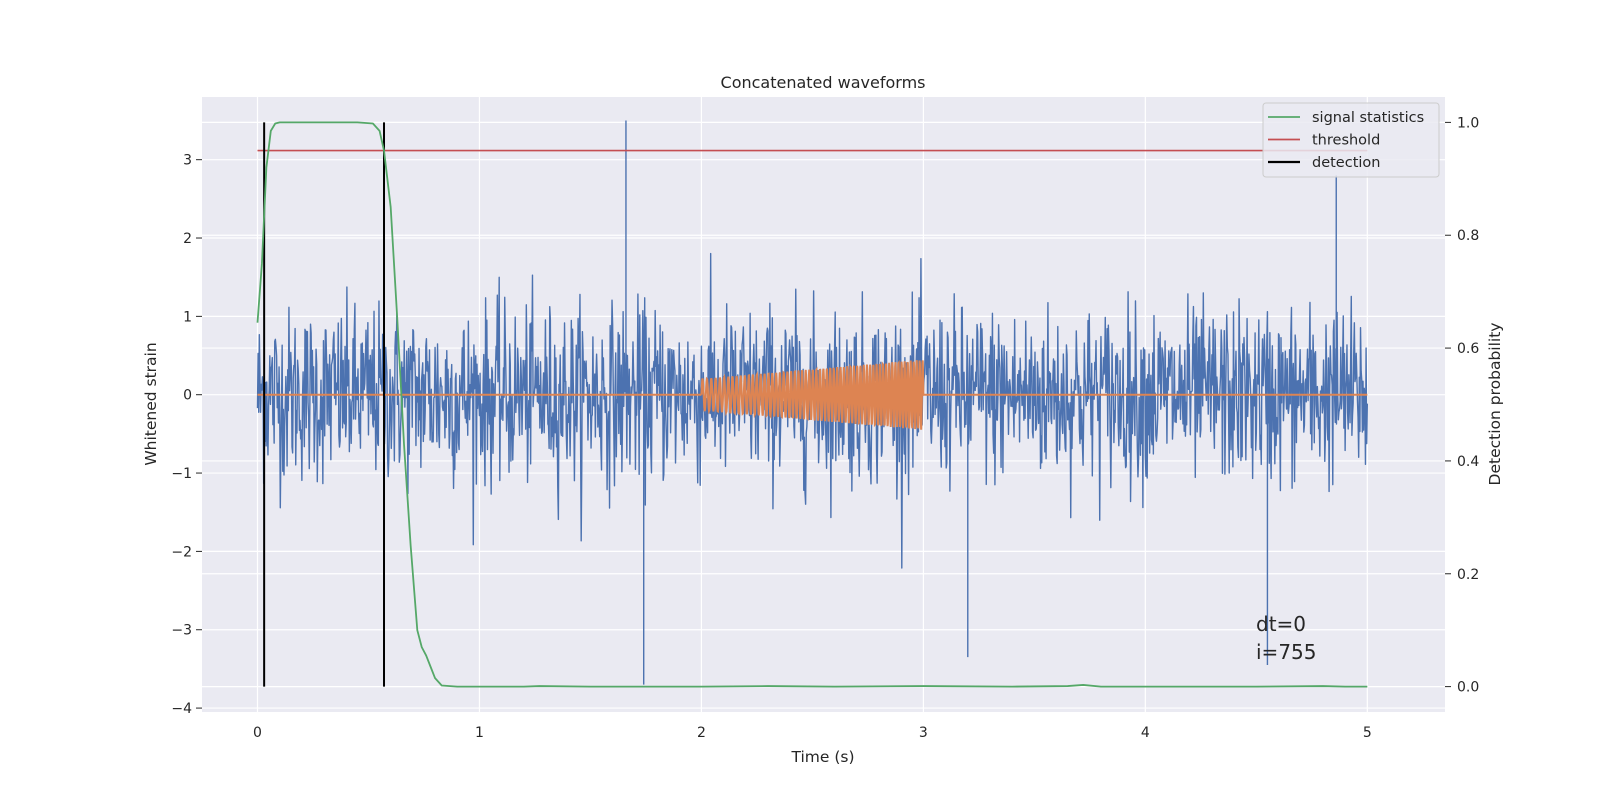 This screenshot has width=1600, height=800. I want to click on legend-label: threshold, so click(1346, 141).